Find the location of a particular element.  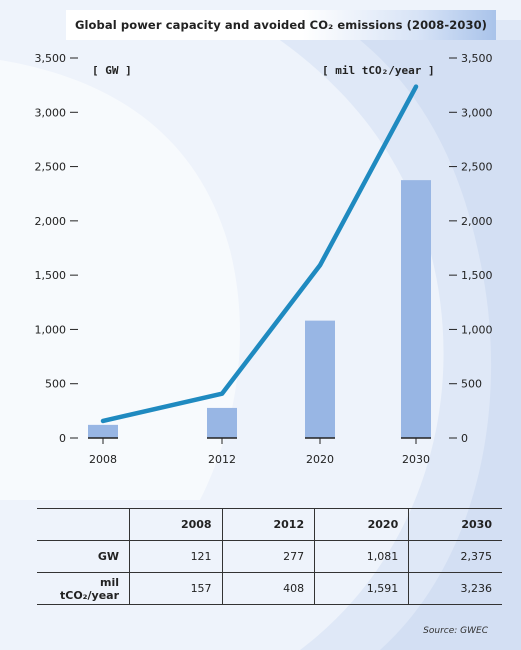

table-header-row: 2008 2012 2020 2030 is located at coordinates (269, 524).